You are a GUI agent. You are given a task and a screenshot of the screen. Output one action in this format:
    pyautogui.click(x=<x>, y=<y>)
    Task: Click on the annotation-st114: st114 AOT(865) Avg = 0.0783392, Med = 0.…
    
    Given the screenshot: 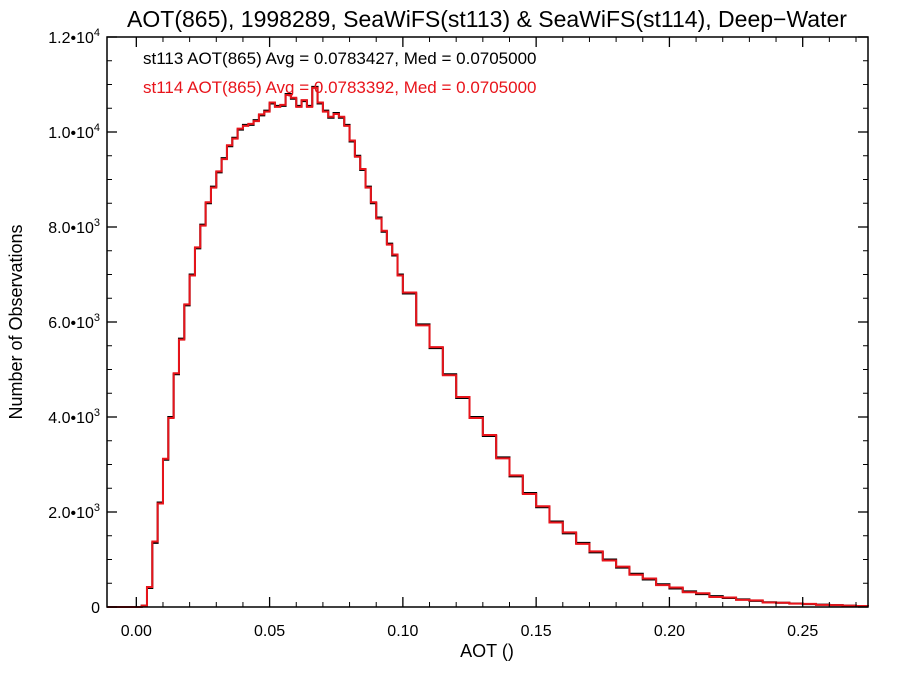 What is the action you would take?
    pyautogui.click(x=340, y=87)
    